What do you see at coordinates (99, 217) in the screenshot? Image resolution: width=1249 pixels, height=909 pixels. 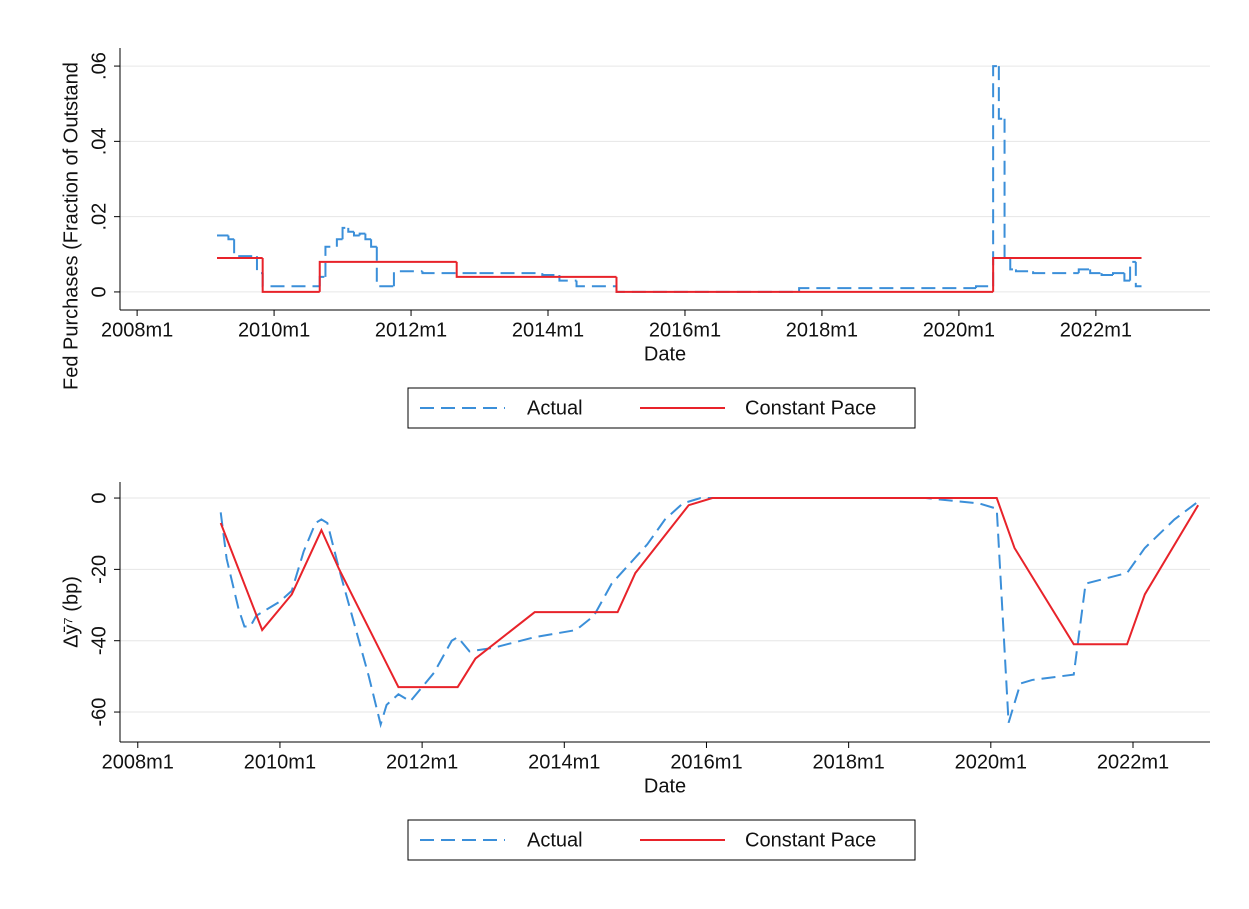 I see `y-tick-label: .02` at bounding box center [99, 217].